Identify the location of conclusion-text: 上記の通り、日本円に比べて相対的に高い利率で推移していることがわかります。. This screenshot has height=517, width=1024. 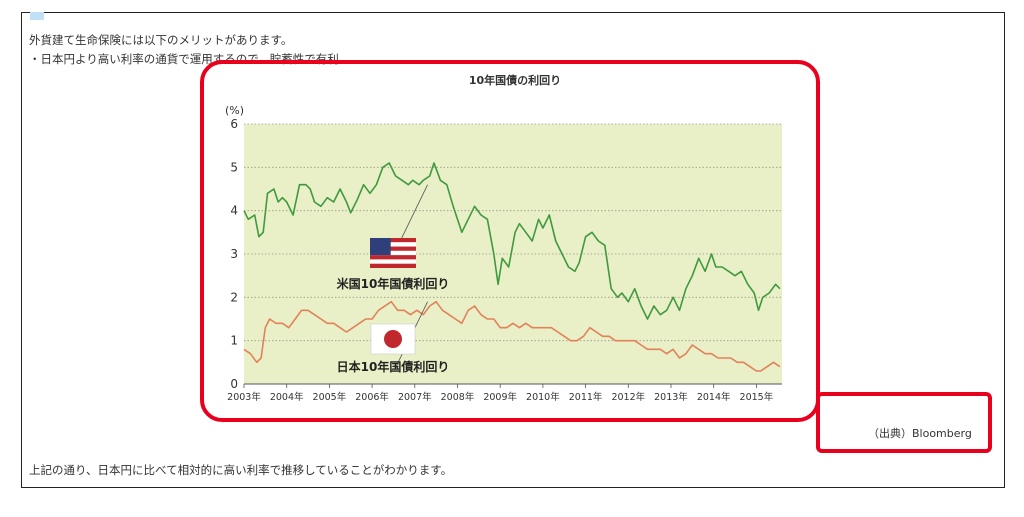
(241, 470).